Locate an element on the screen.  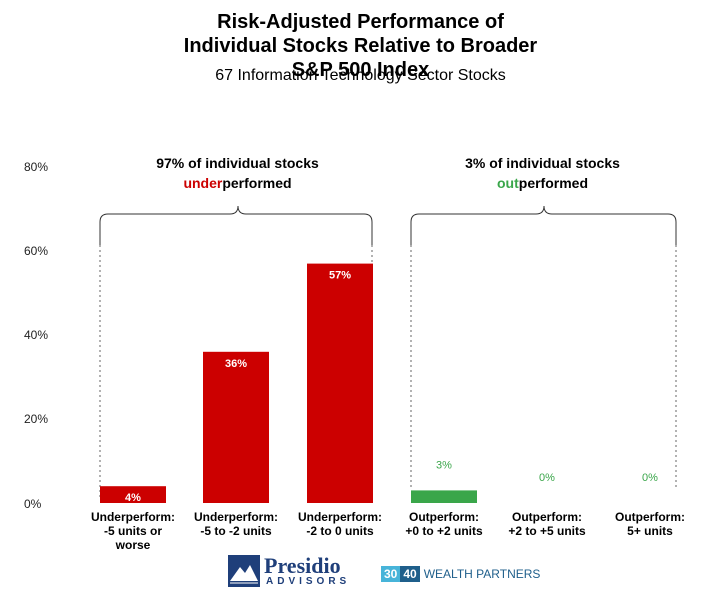
bar-value-label: 57% is located at coordinates (340, 276).